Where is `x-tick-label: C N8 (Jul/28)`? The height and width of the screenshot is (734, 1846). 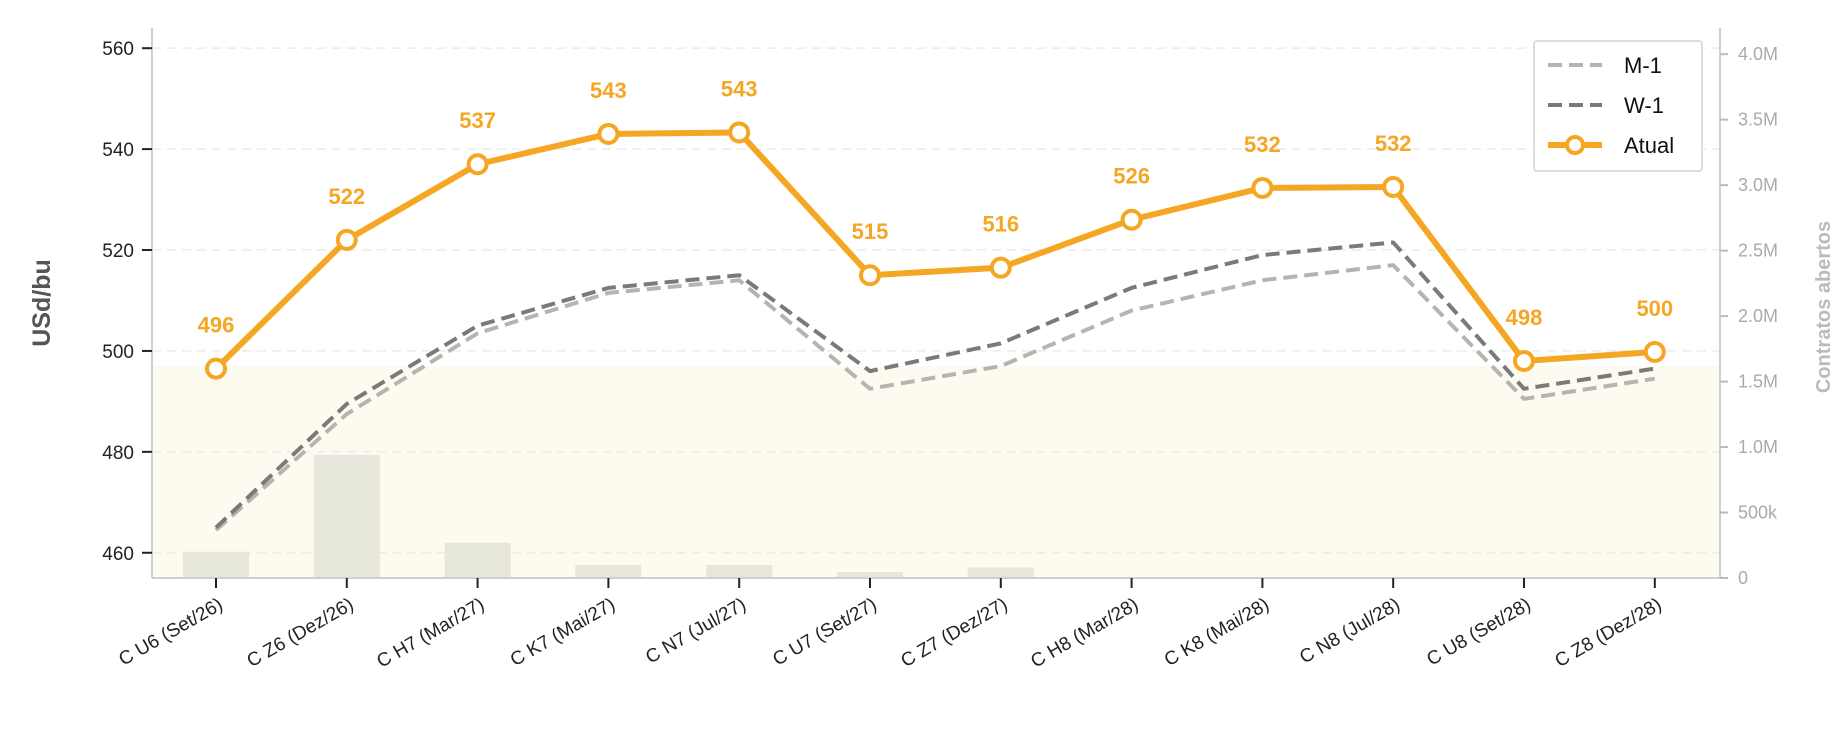 x-tick-label: C N8 (Jul/28) is located at coordinates (1349, 631).